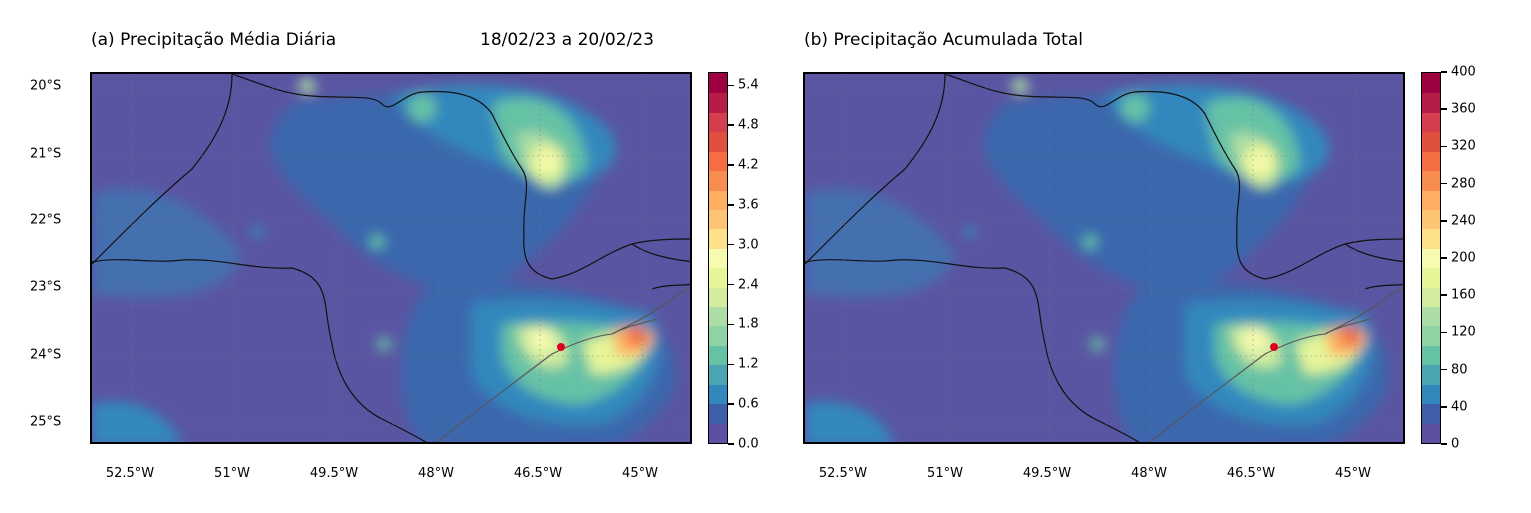  Describe the element at coordinates (748, 125) in the screenshot. I see `panel-a-colorbar-label: 4.8` at that location.